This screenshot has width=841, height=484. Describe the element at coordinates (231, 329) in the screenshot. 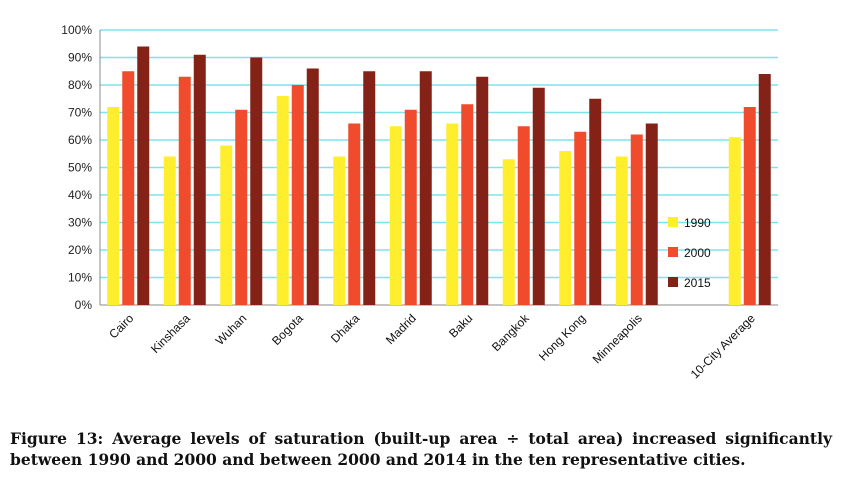

I see `x-tick-label: Wuhan` at that location.